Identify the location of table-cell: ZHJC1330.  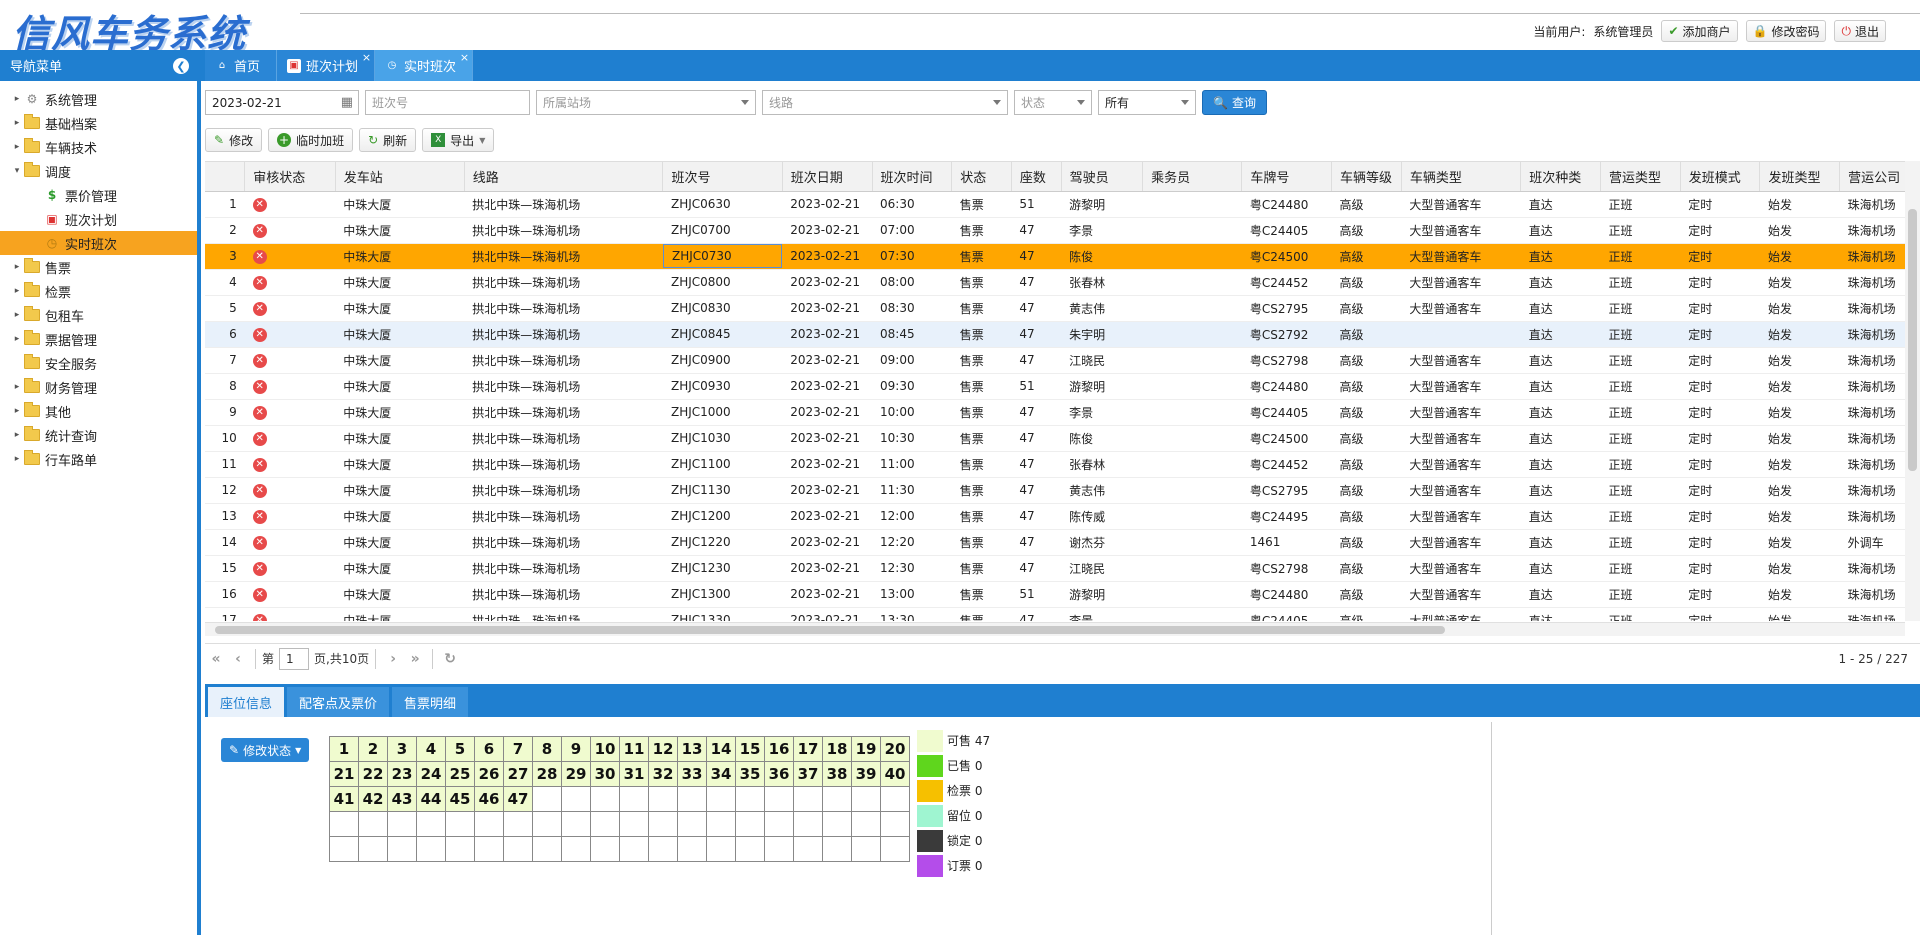
(722, 614).